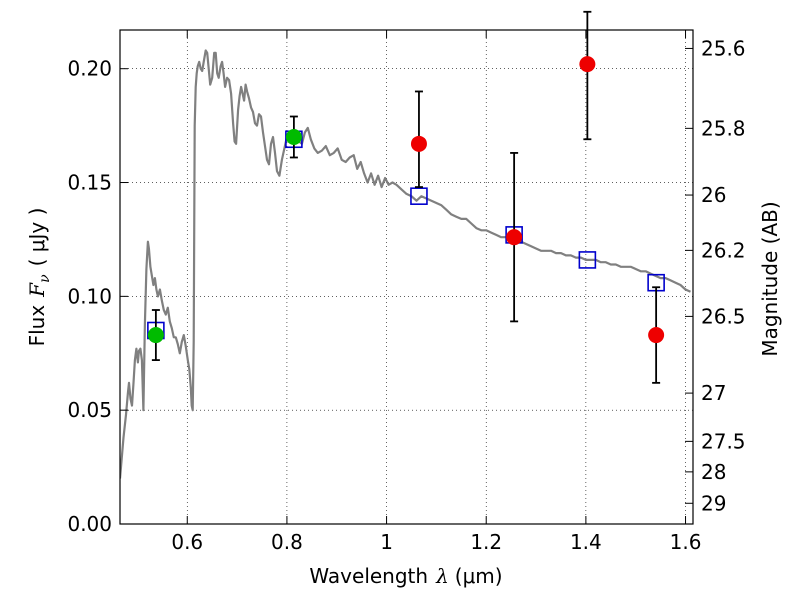 Image resolution: width=800 pixels, height=600 pixels. I want to click on y2-tick-label: 26.5, so click(723, 316).